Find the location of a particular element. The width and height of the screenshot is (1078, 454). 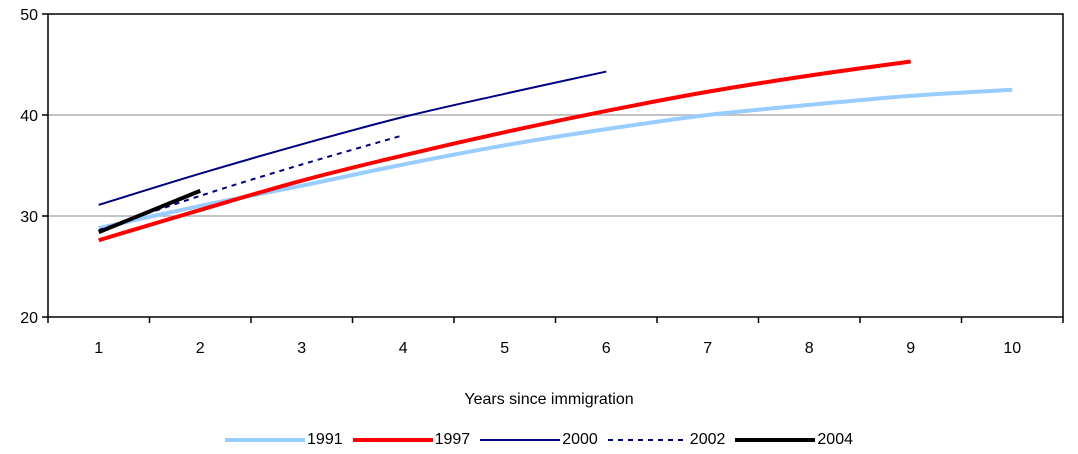

x-tick-label: 1 is located at coordinates (98, 348).